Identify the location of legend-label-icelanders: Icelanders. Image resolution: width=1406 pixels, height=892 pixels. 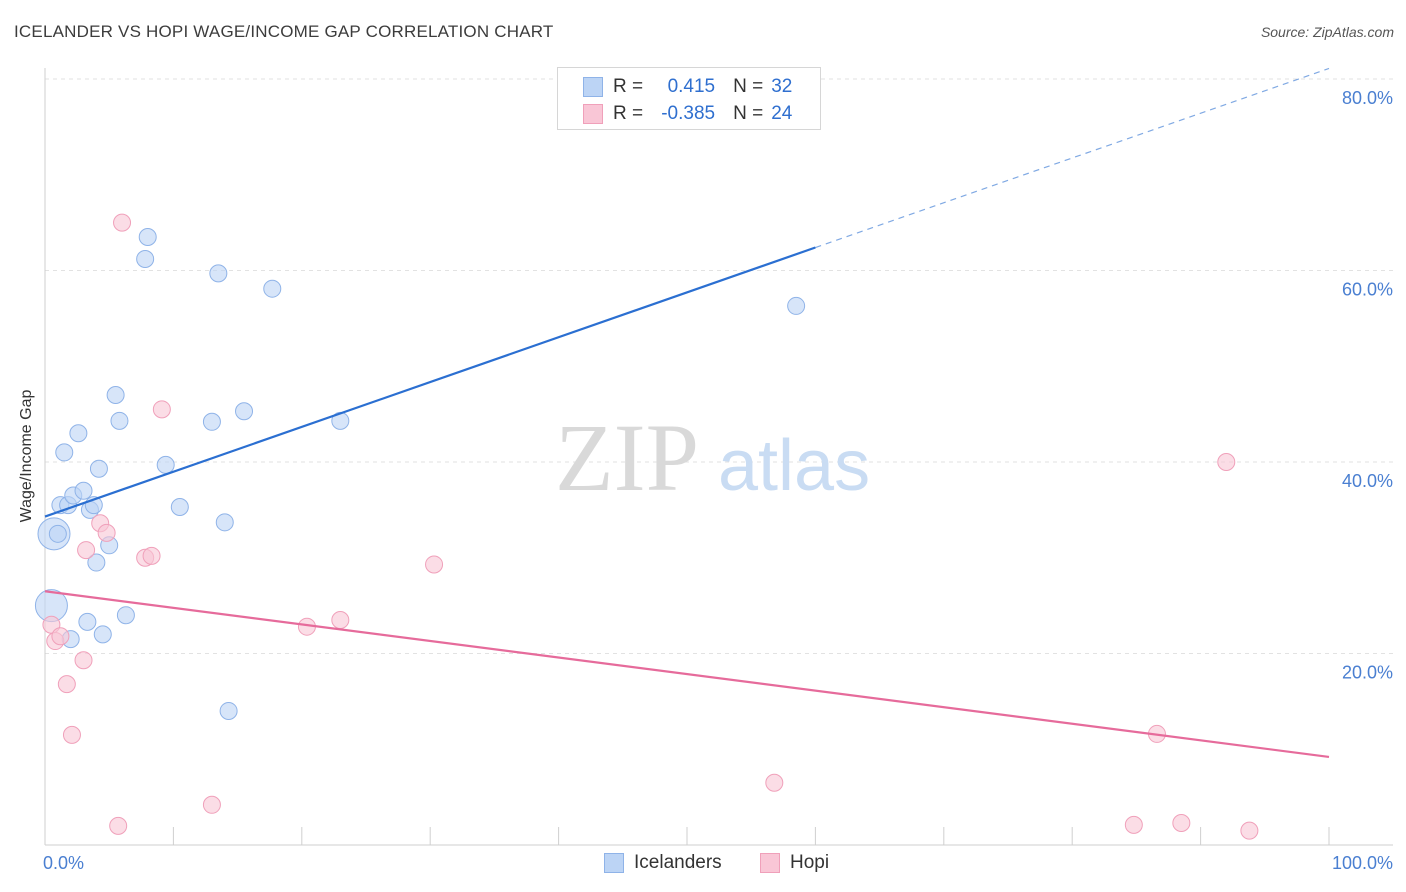
(678, 862).